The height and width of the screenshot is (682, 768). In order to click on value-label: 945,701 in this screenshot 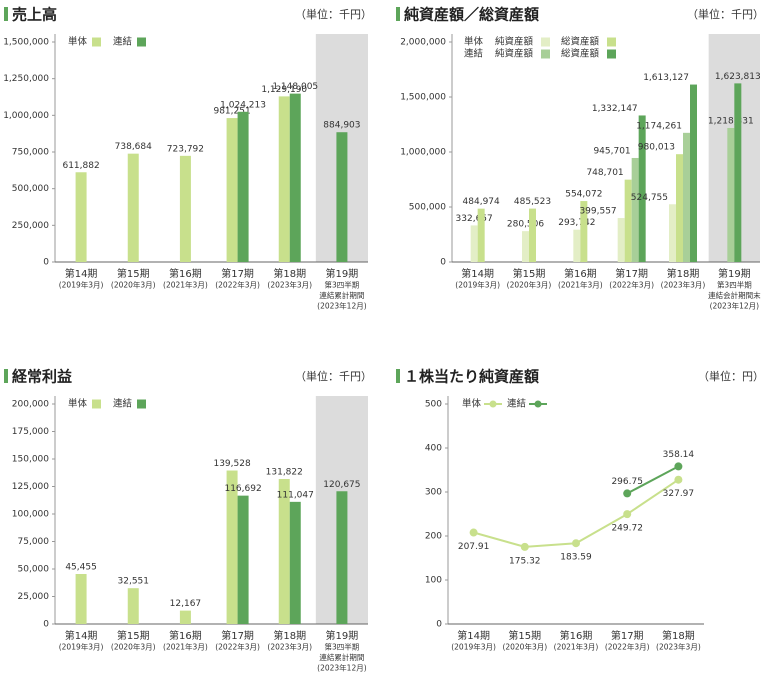, I will do `click(611, 151)`.